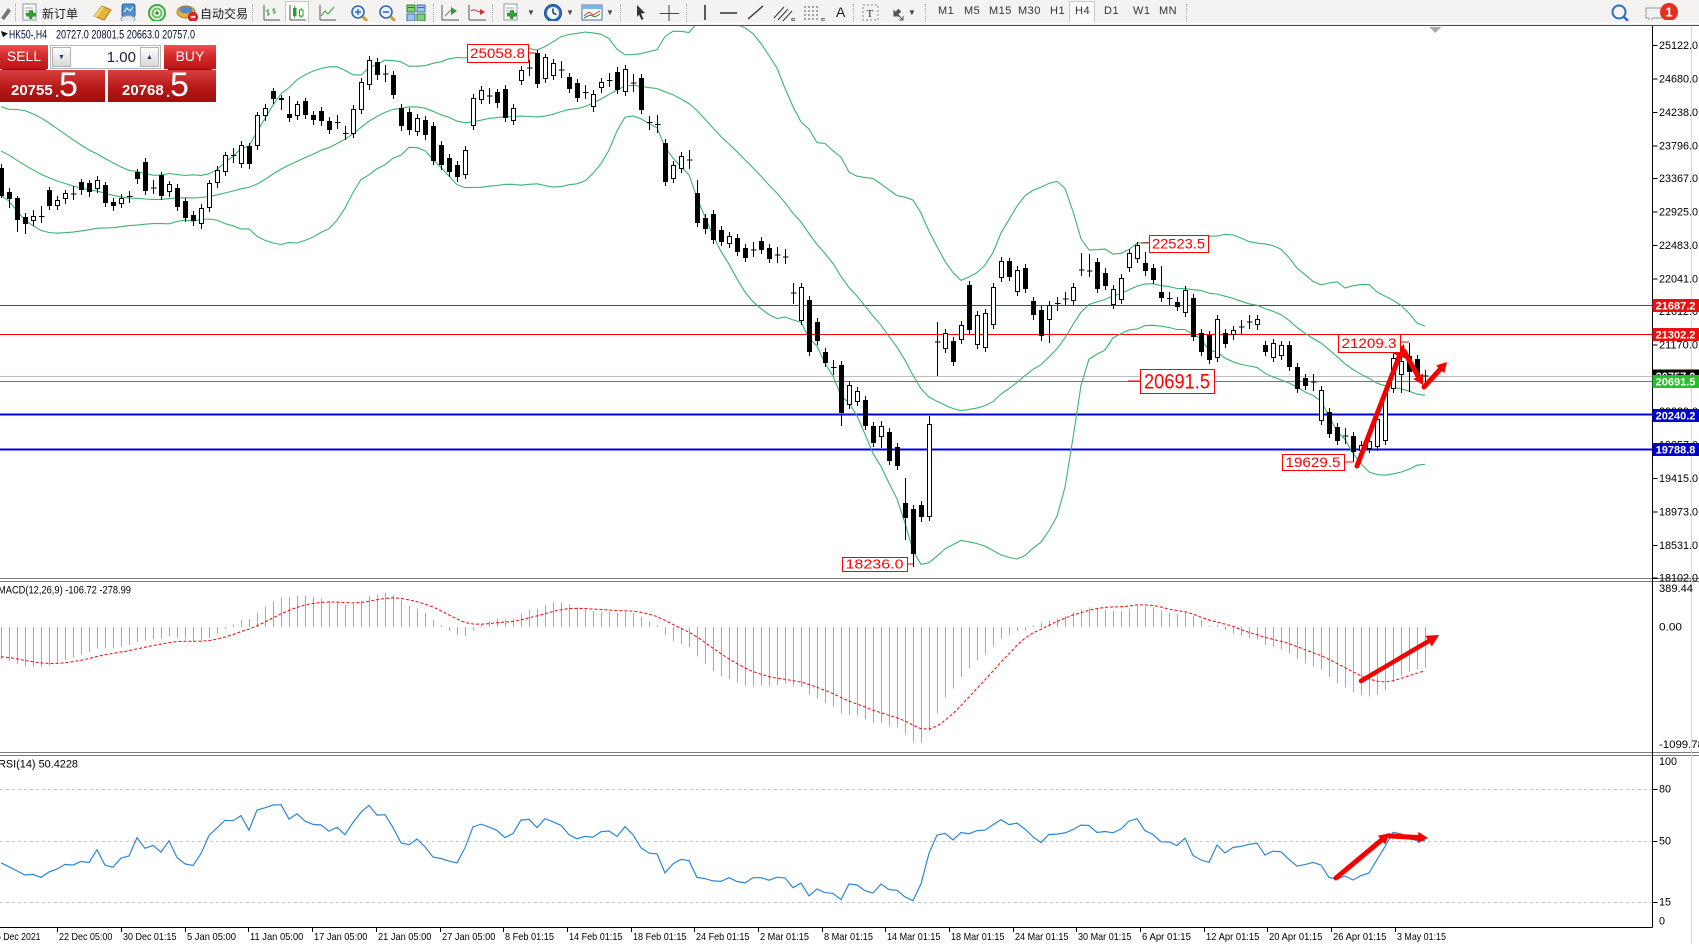  Describe the element at coordinates (914, 937) in the screenshot. I see `svg-text: 14 Mar 01:15` at that location.